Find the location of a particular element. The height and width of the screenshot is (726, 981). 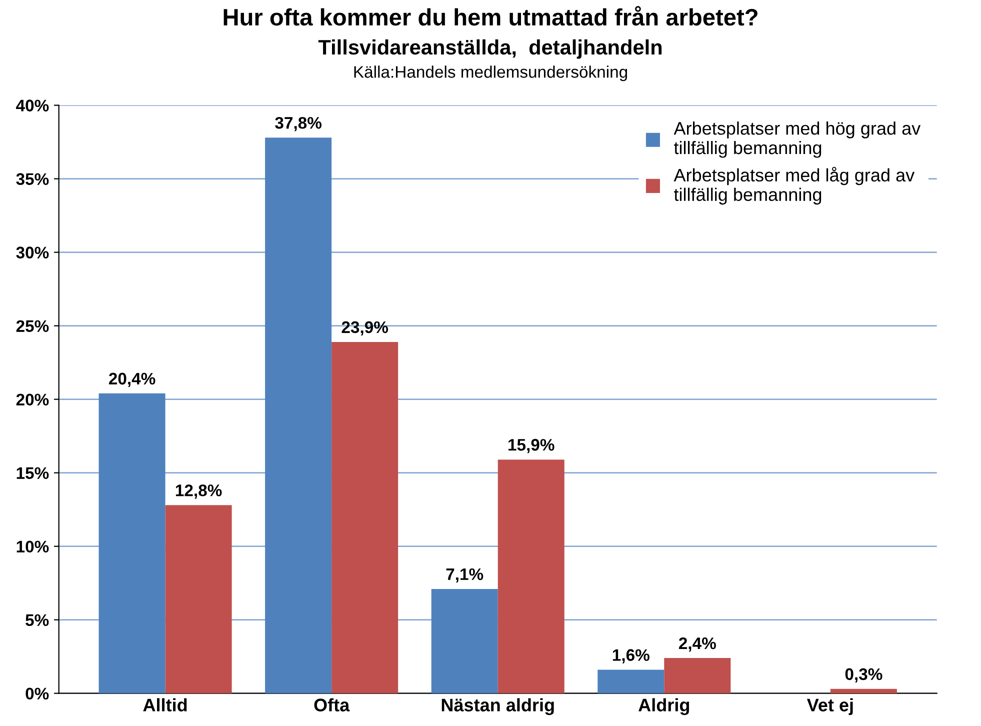

chart-title: Hur ofta kommer du hem utmattad från arbetet? is located at coordinates (491, 16).